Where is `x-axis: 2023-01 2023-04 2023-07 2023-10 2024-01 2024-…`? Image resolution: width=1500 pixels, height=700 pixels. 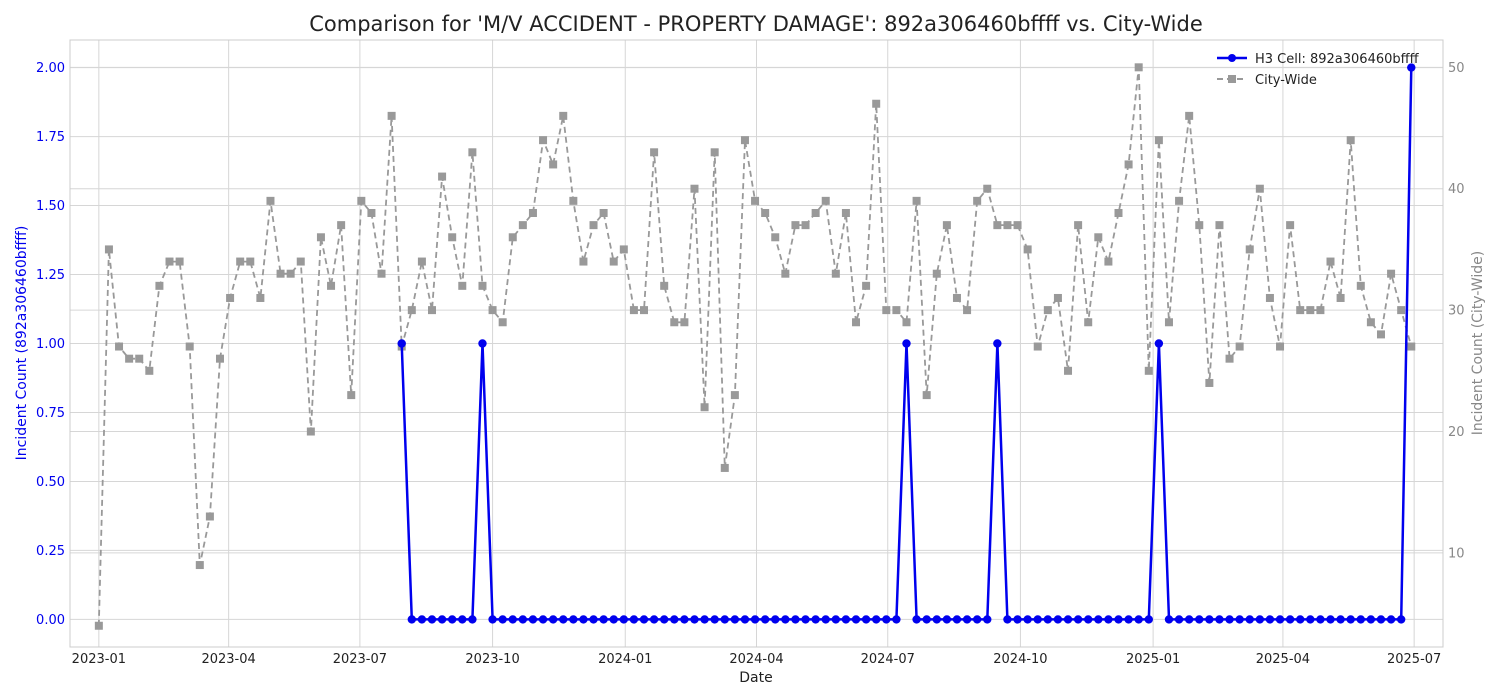 x-axis: 2023-01 2023-04 2023-07 2023-10 2024-01 2024-… is located at coordinates (757, 659).